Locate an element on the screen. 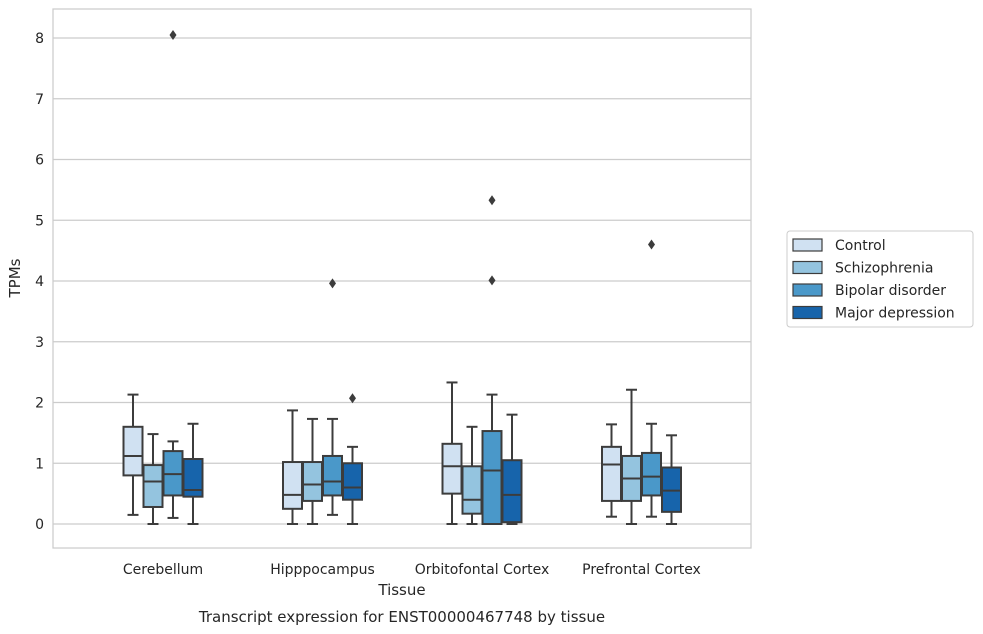 The height and width of the screenshot is (634, 983). x-tick-label: Hipppocampus is located at coordinates (322, 570).